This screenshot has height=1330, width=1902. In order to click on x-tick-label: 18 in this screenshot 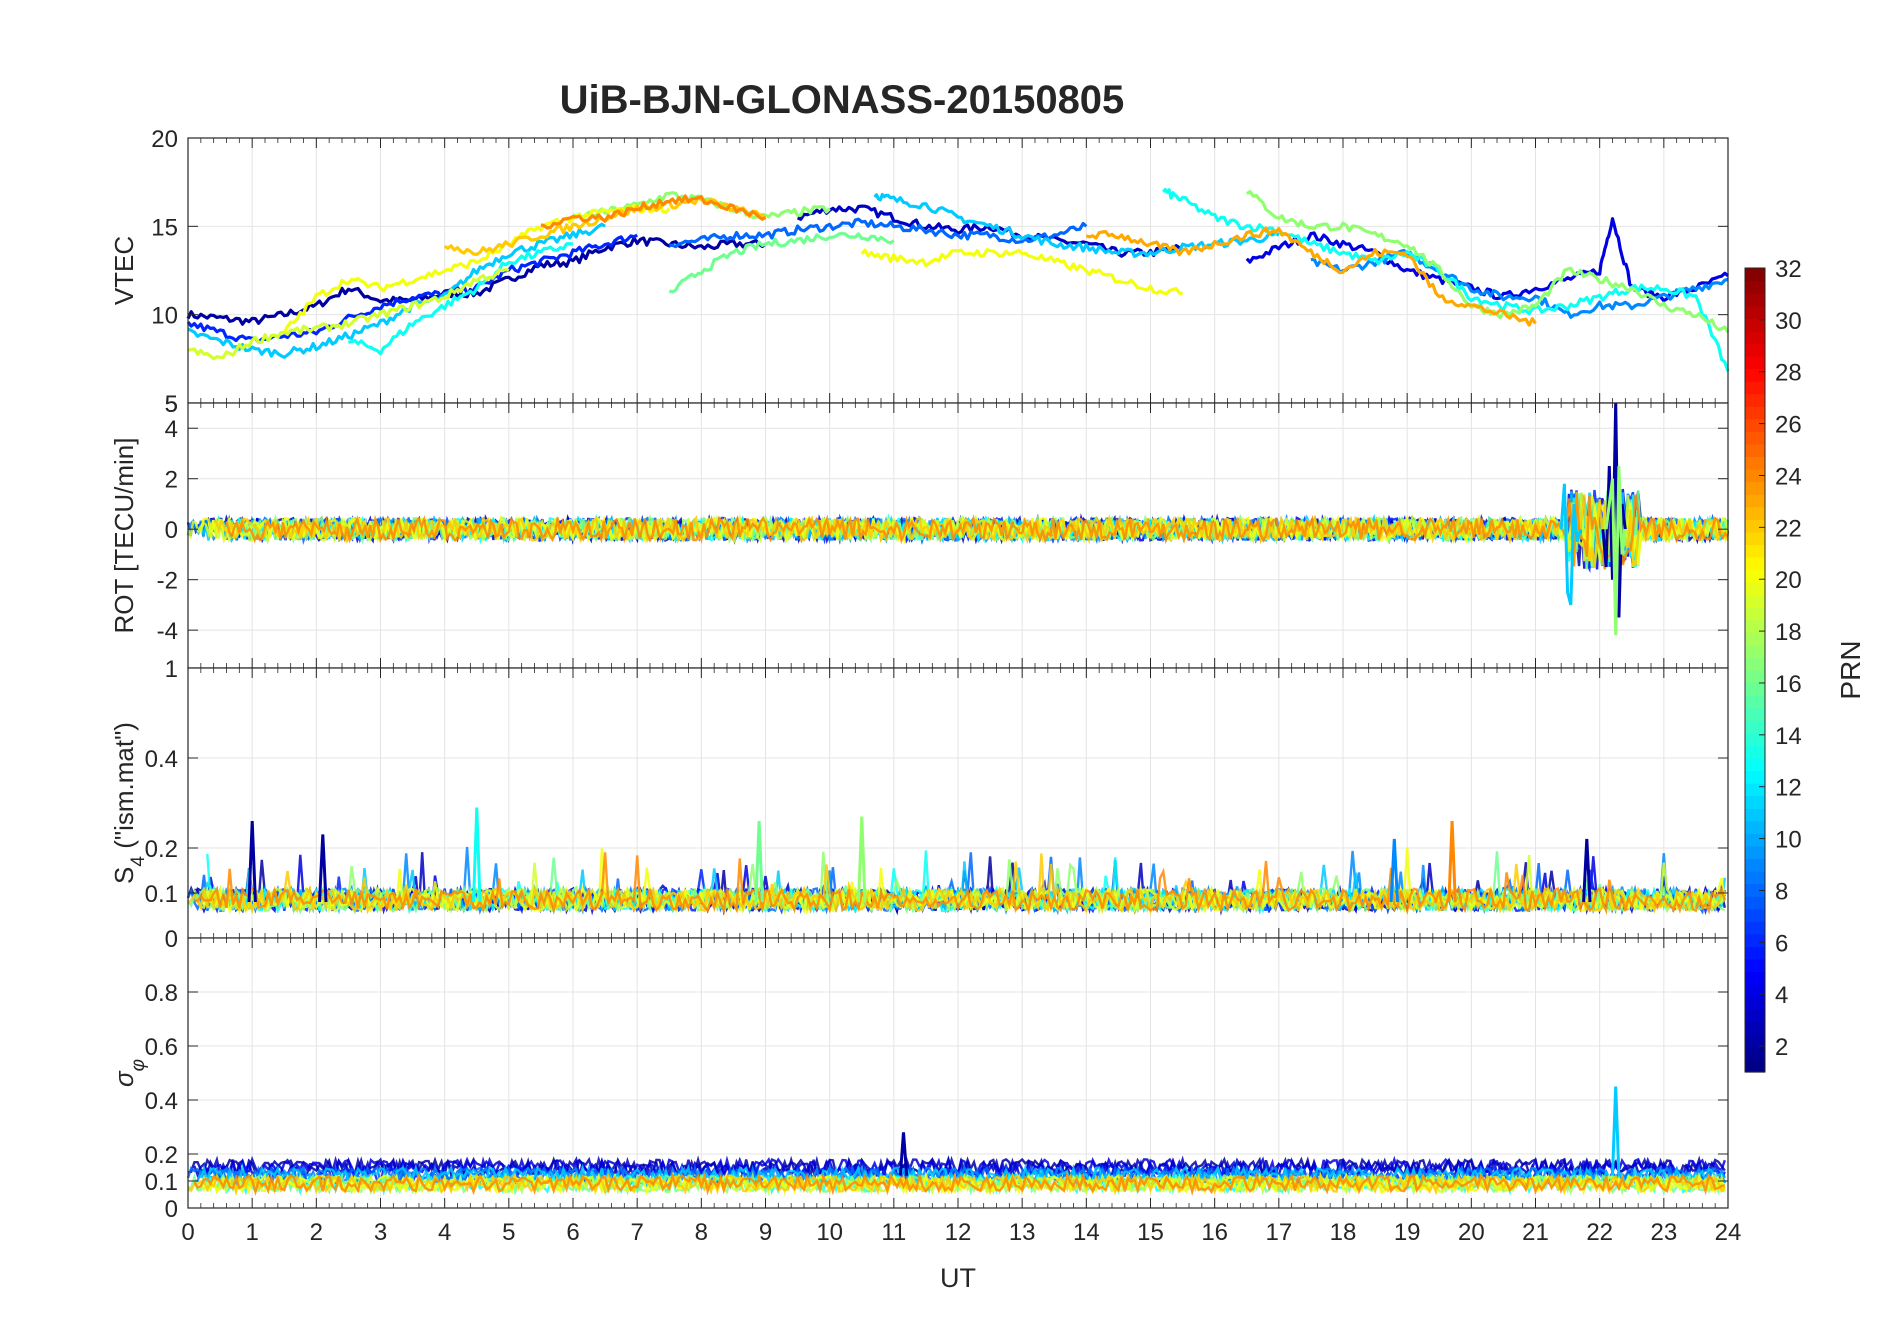, I will do `click(1343, 1232)`.